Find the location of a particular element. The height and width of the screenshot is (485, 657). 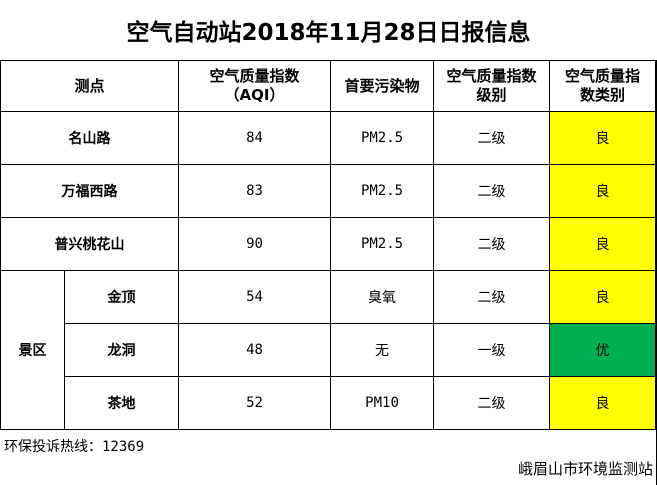

aqi-value: 52 is located at coordinates (255, 403).